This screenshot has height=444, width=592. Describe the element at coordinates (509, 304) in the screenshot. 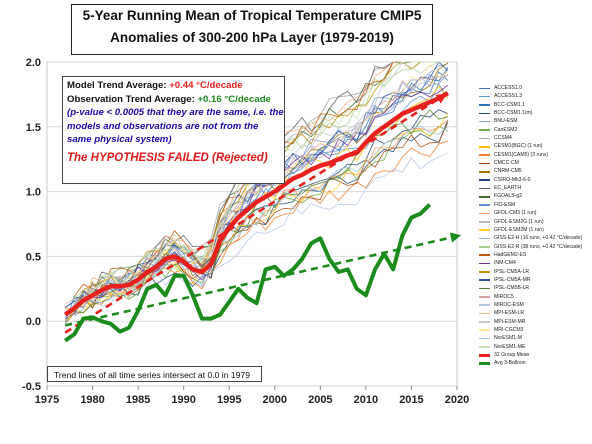

I see `legend-label: MIROC-ESM` at that location.